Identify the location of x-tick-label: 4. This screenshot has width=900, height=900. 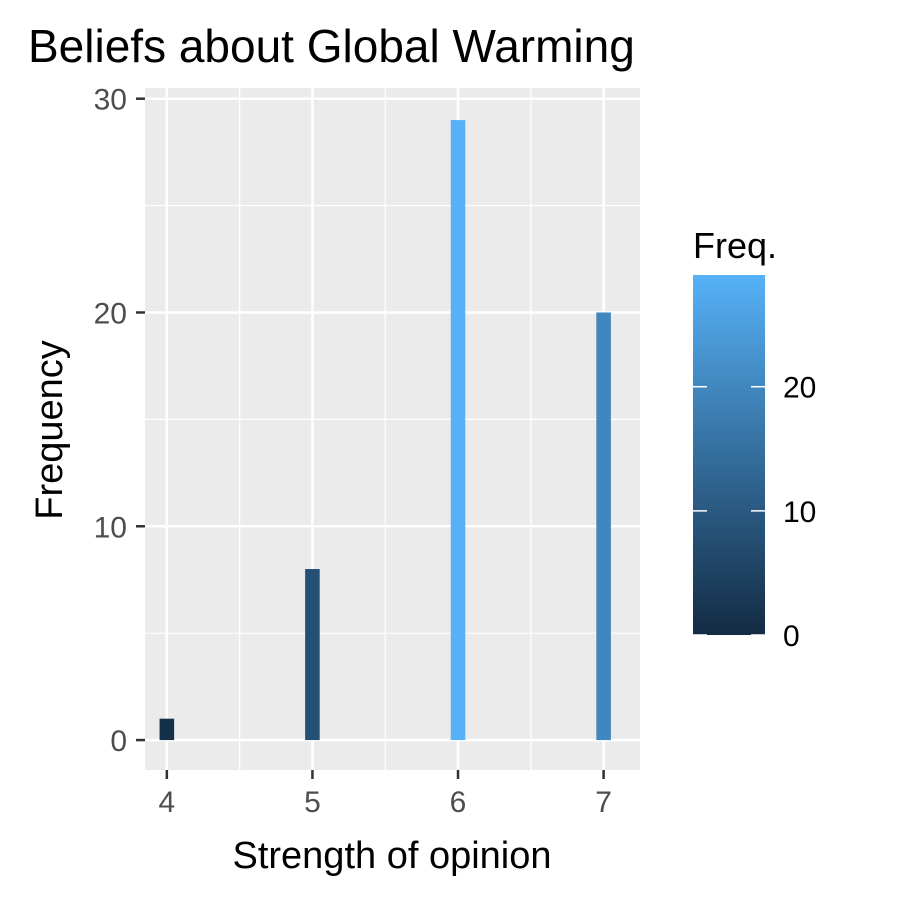
(166, 802).